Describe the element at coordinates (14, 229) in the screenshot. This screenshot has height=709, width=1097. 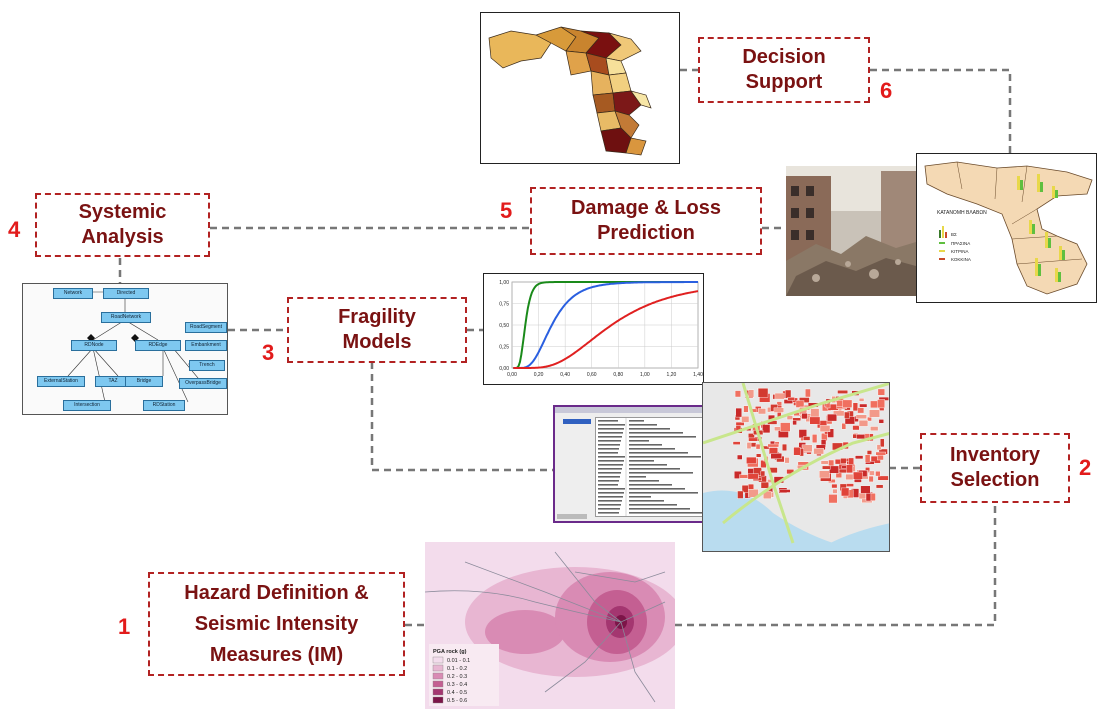
I see `step-number-4: 4` at that location.